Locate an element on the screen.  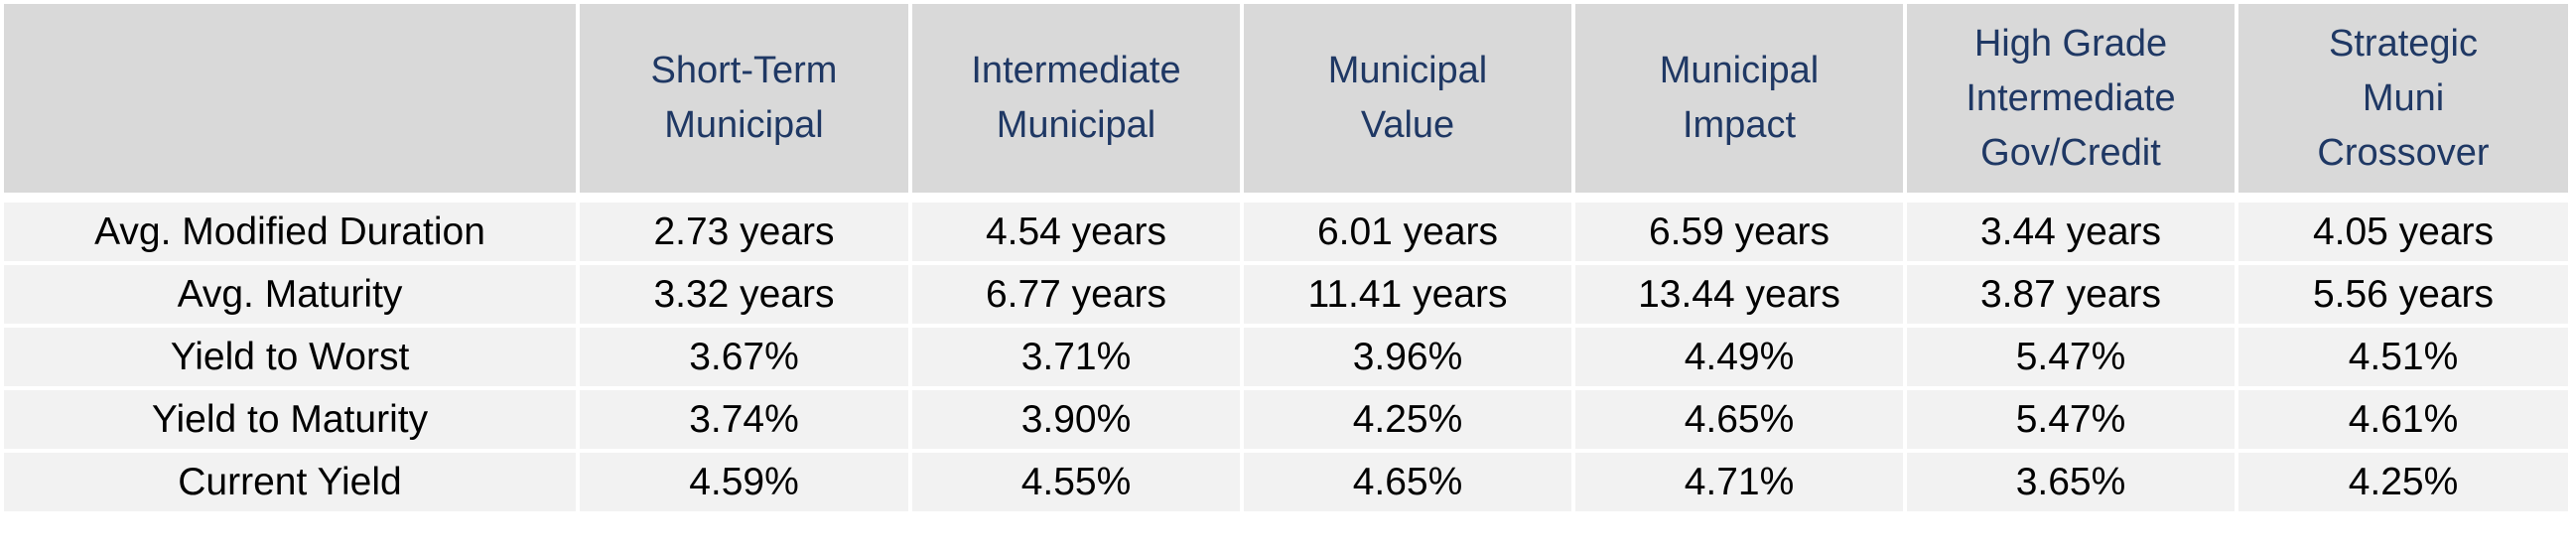
table-cell: 4.54 years is located at coordinates (1074, 234).